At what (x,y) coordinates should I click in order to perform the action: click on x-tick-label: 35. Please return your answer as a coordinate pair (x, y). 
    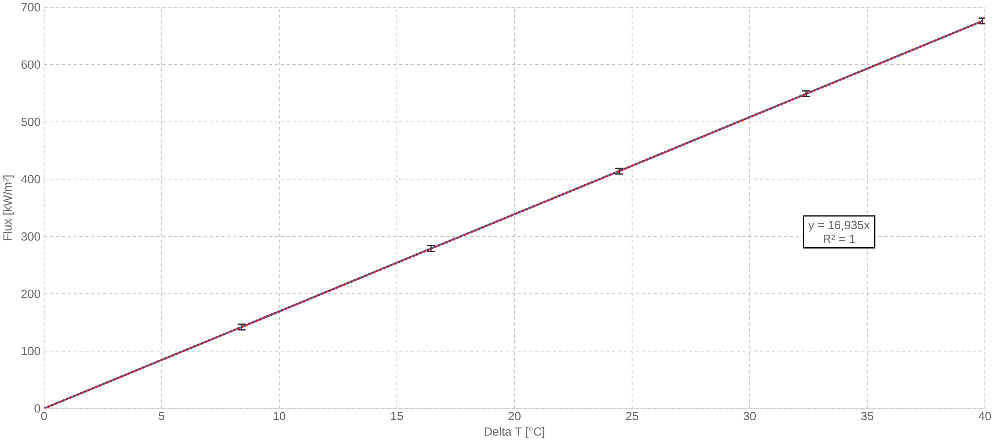
    Looking at the image, I should click on (867, 416).